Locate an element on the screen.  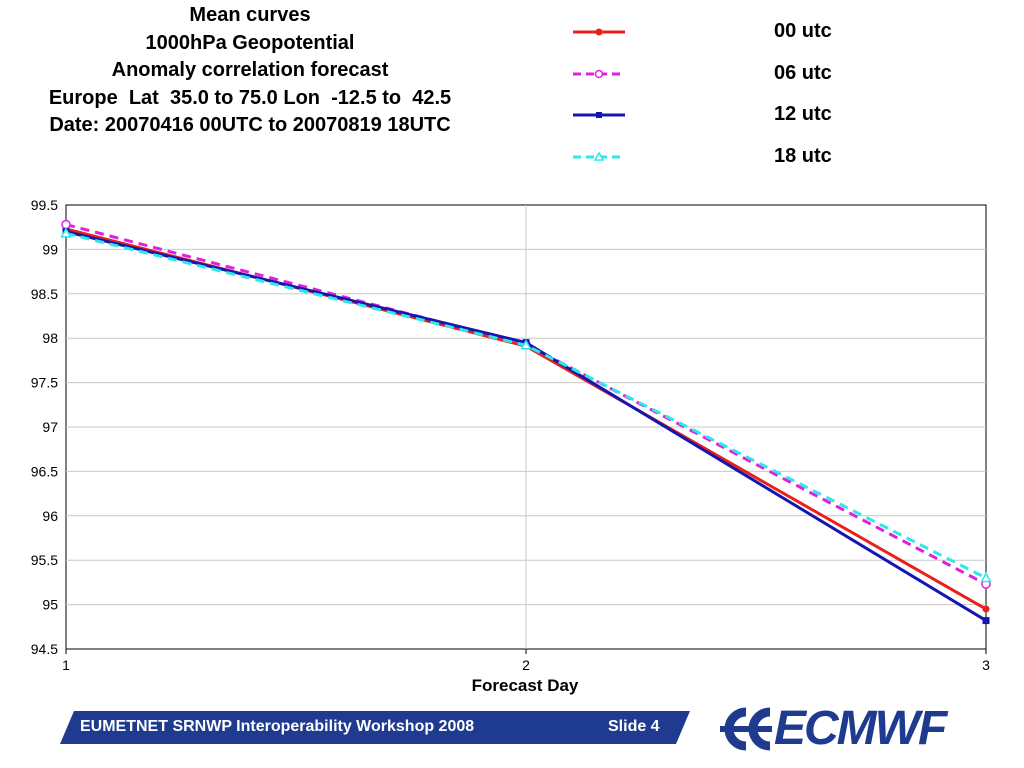
legend-swatch-00utc is located at coordinates (599, 32).